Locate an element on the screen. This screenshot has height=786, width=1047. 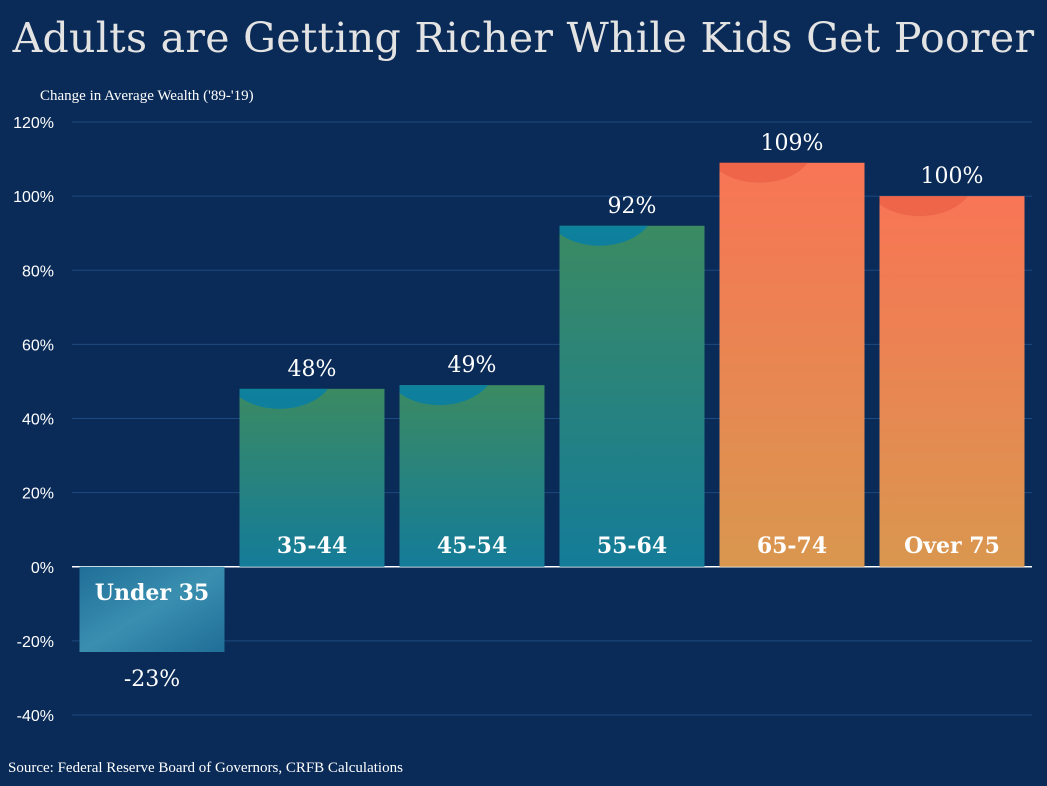
value-label: 48% is located at coordinates (312, 369).